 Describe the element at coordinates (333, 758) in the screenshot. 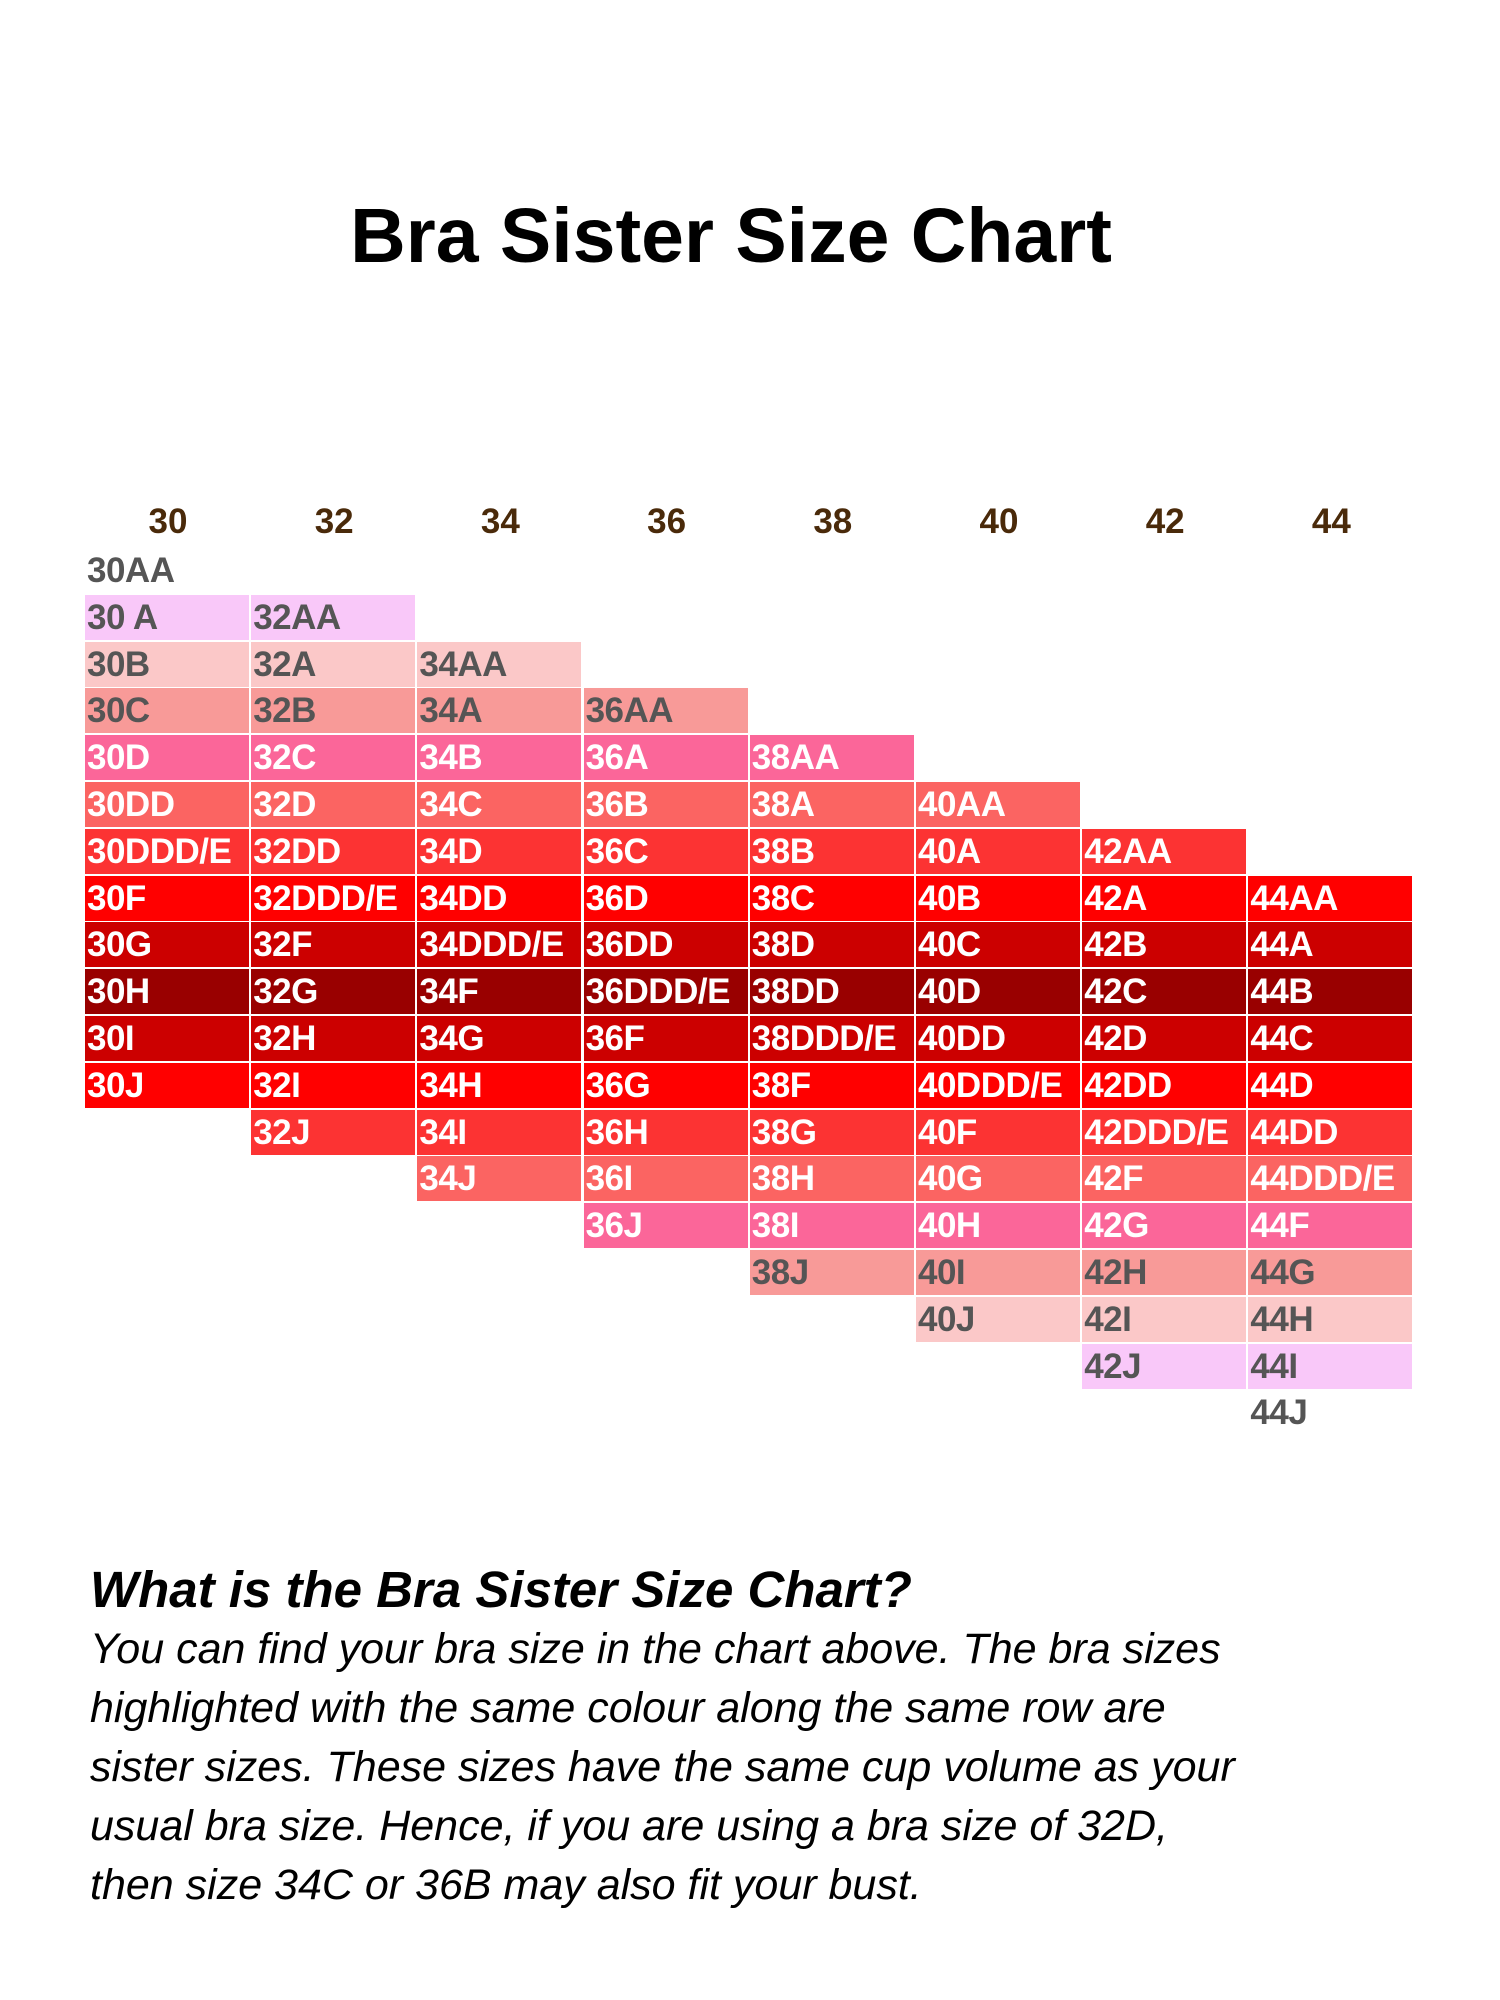

I see `size-cell: 32C` at that location.